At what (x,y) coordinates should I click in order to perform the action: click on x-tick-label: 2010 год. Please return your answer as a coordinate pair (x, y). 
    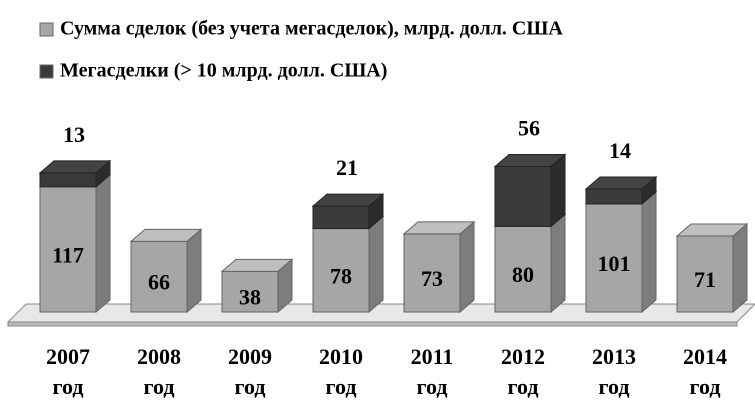
    Looking at the image, I should click on (341, 371).